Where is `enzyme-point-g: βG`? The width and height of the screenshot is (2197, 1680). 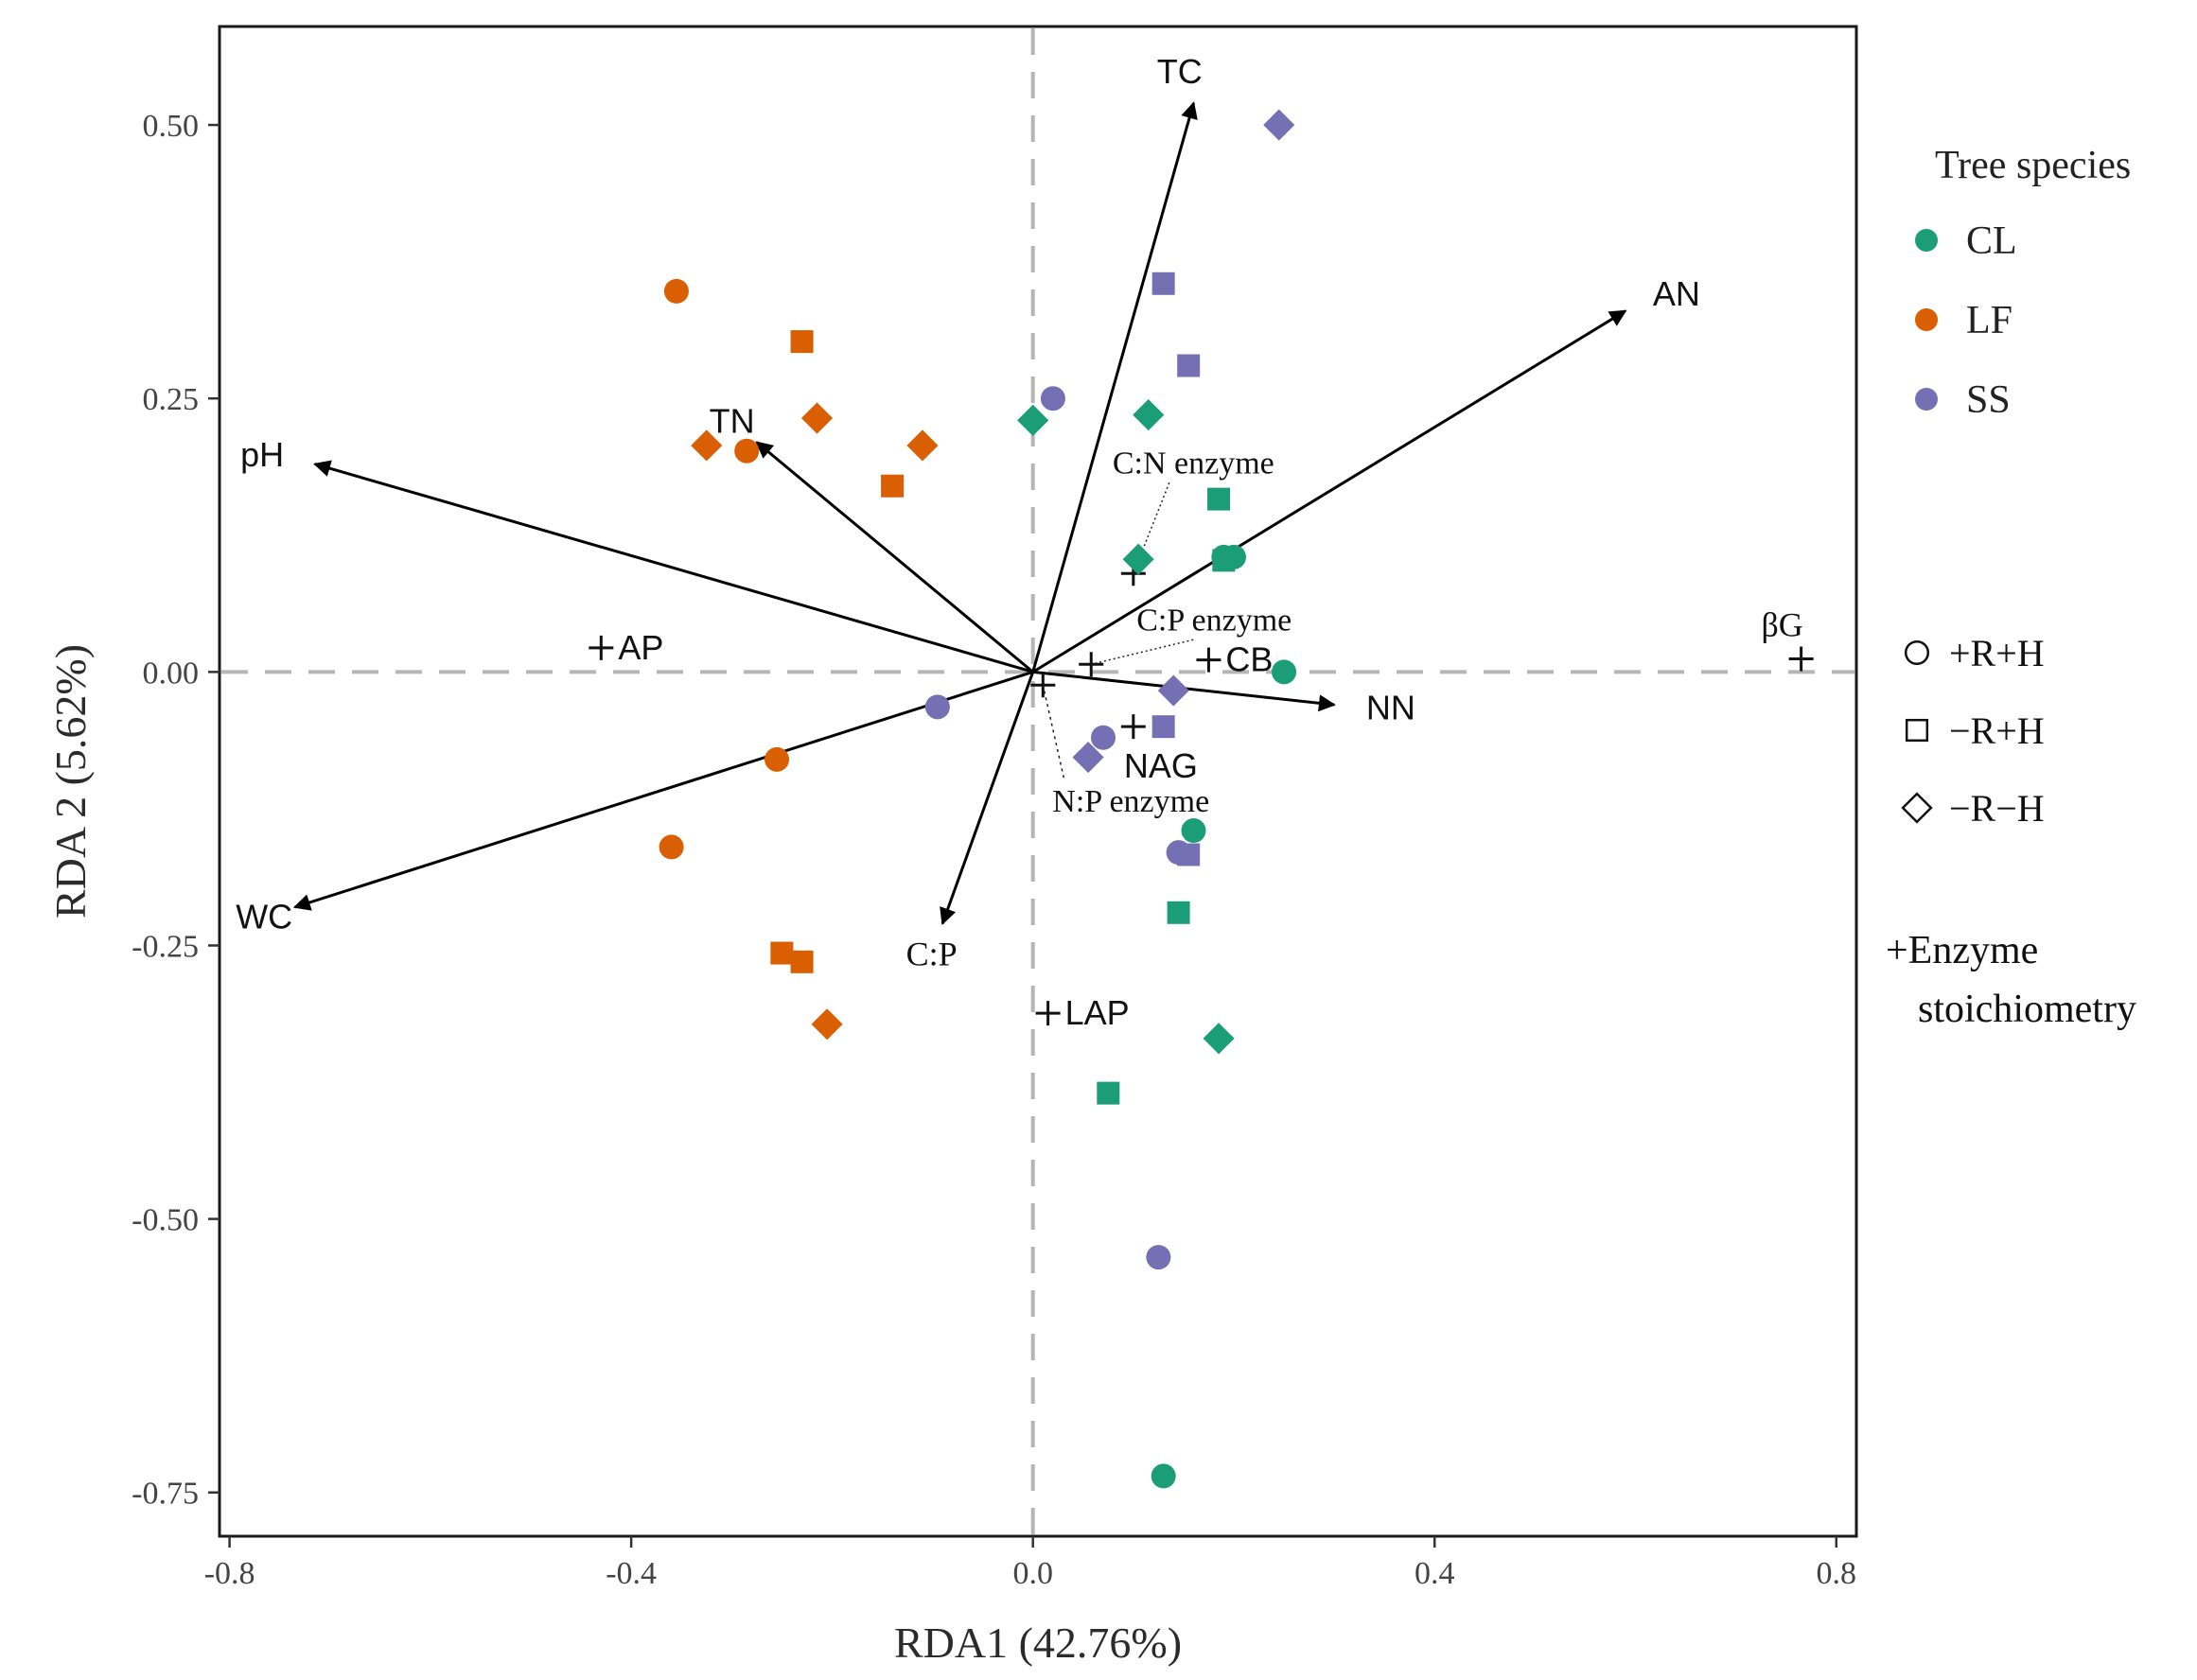 enzyme-point-g: βG is located at coordinates (1788, 638).